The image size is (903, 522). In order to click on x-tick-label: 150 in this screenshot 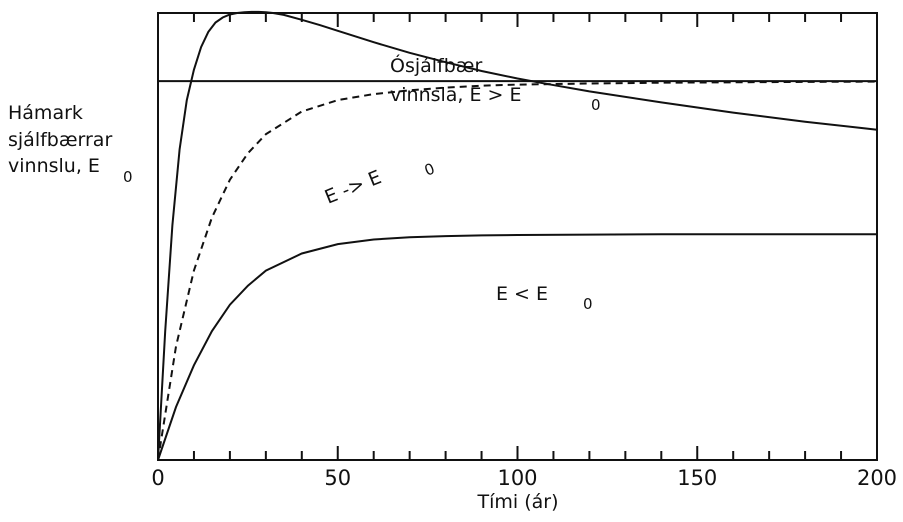, I will do `click(697, 478)`.